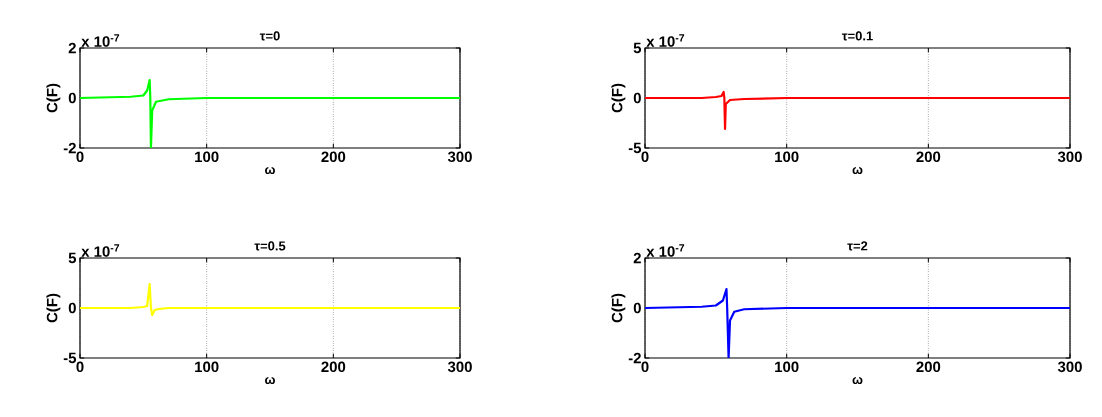 Image resolution: width=1102 pixels, height=417 pixels. What do you see at coordinates (270, 246) in the screenshot?
I see `chart-title: τ=0.5` at bounding box center [270, 246].